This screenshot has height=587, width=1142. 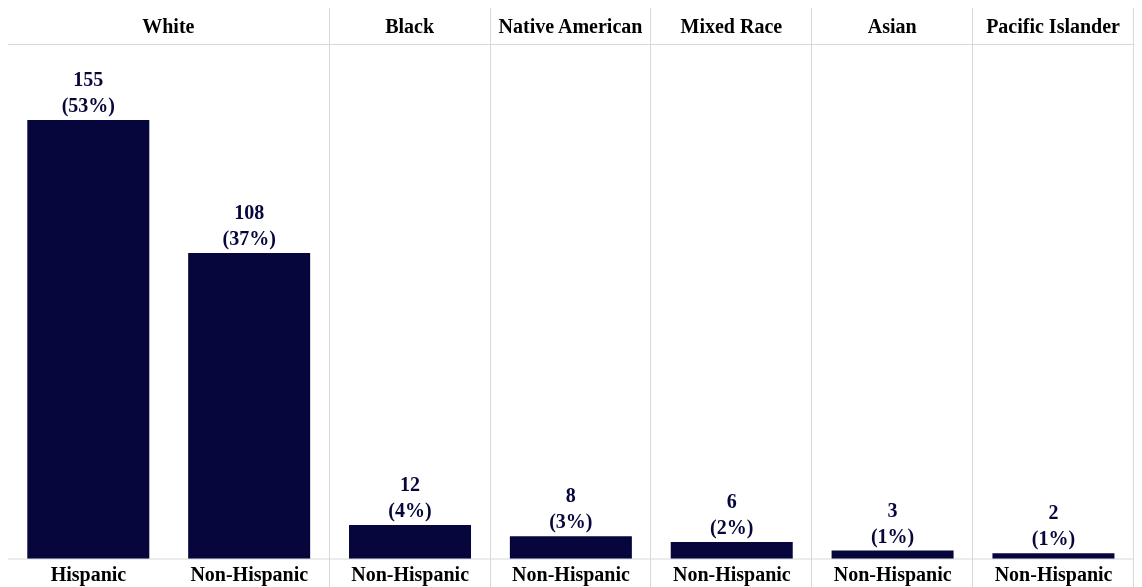 What do you see at coordinates (731, 26) in the screenshot?
I see `x-tick-label: Mixed Race` at bounding box center [731, 26].